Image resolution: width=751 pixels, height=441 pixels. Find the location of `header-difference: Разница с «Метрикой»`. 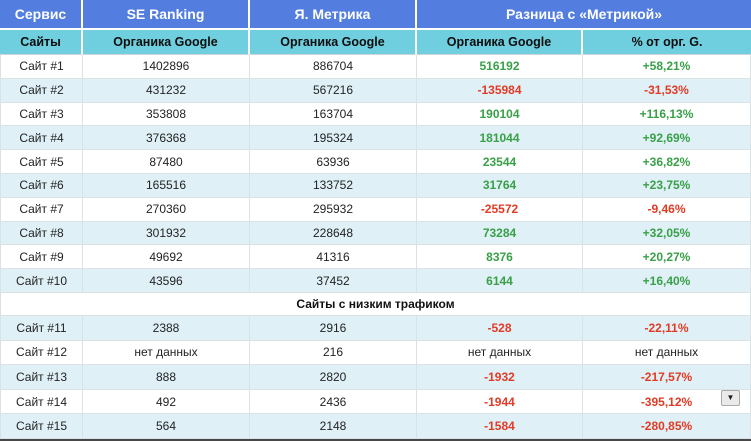

header-difference: Разница с «Метрикой» is located at coordinates (584, 15).